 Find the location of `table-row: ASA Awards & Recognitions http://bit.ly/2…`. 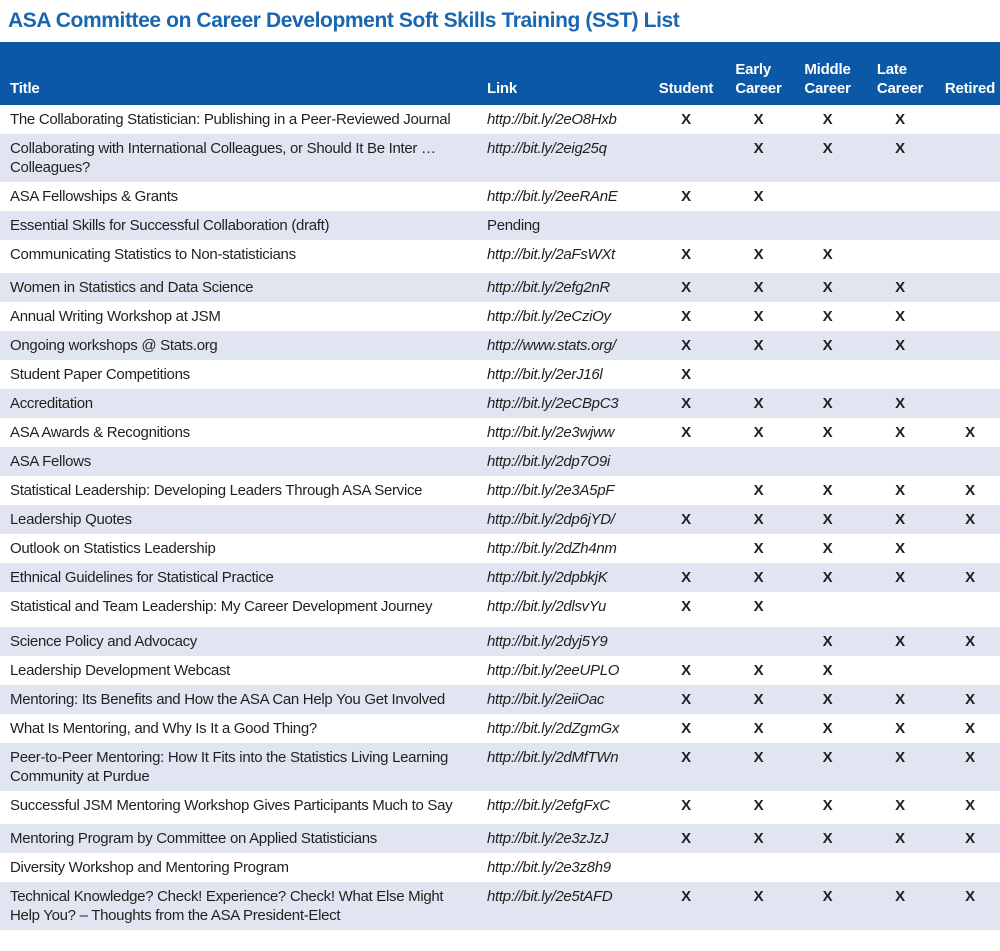

table-row: ASA Awards & Recognitions http://bit.ly/2… is located at coordinates (500, 432).